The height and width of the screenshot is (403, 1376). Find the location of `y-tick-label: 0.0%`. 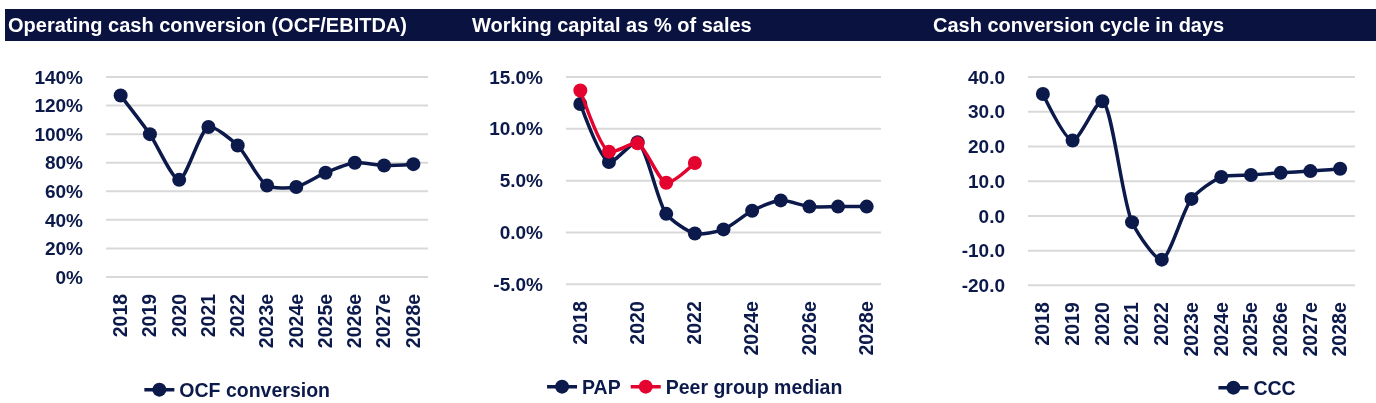

y-tick-label: 0.0% is located at coordinates (521, 233).